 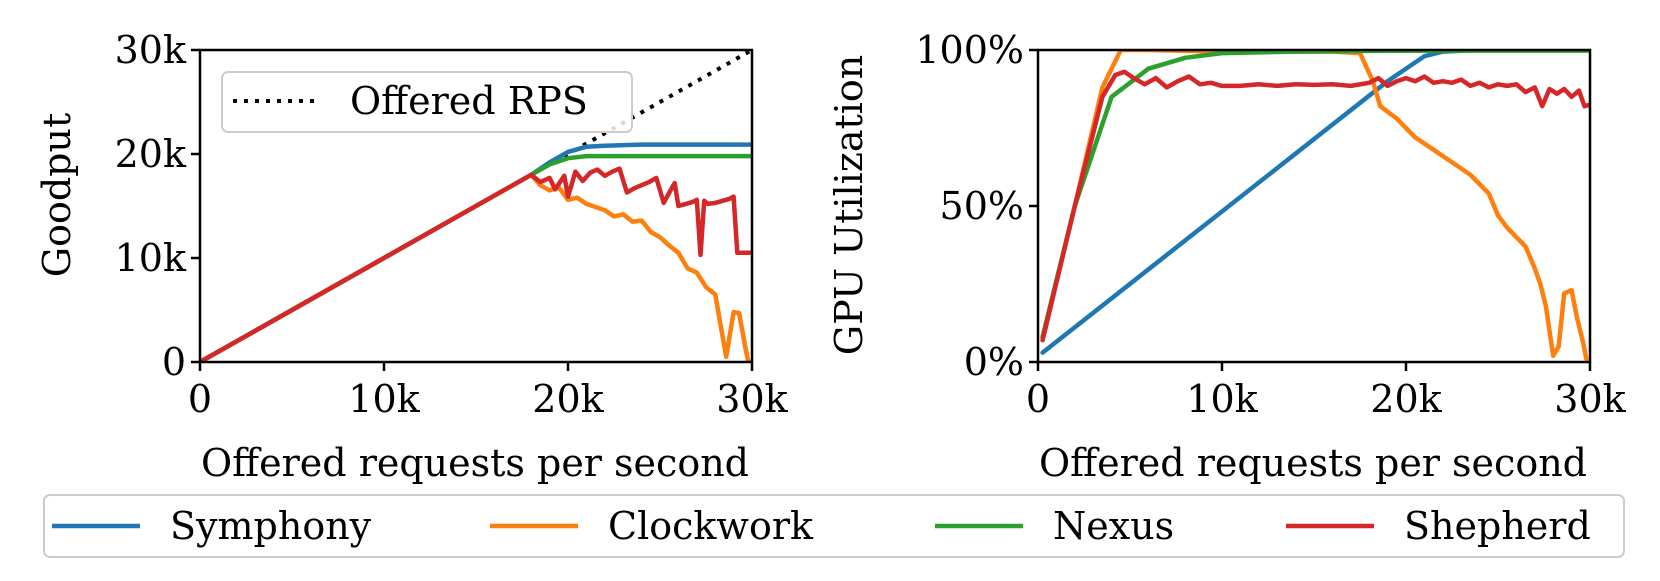 I want to click on goodput-xtick-label: 20k, so click(x=568, y=399).